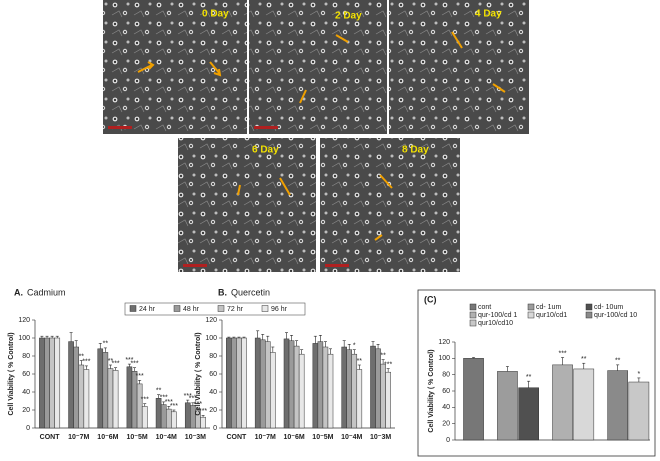 The image size is (660, 461). I want to click on legend-label: 96 hr, so click(279, 309).